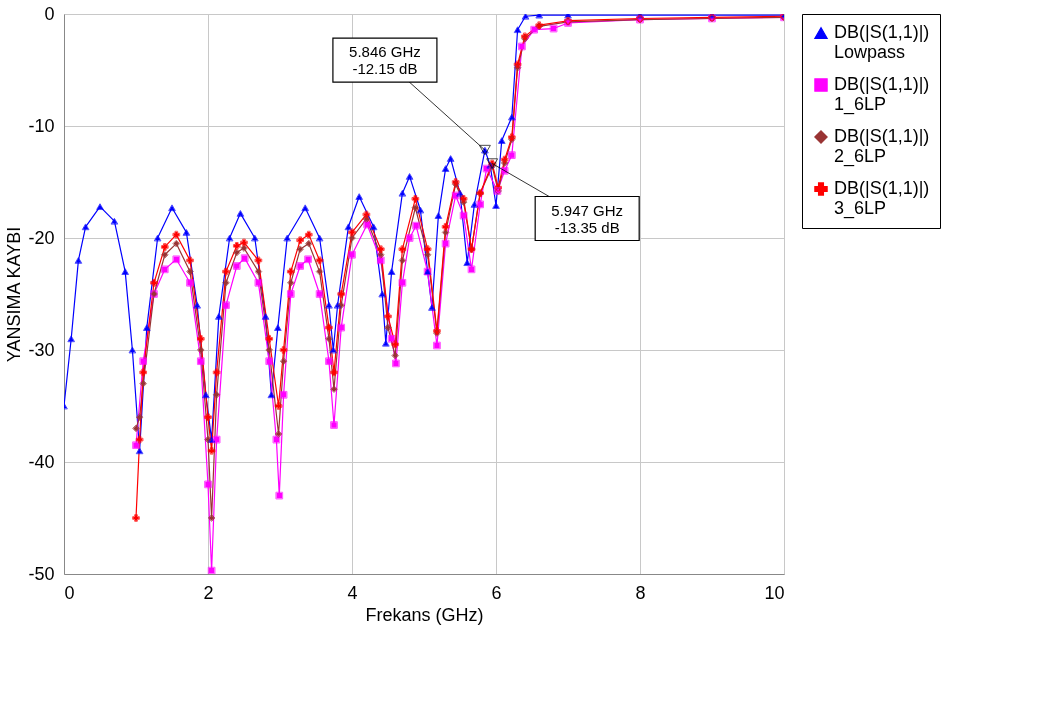 This screenshot has height=706, width=1050. Describe the element at coordinates (352, 592) in the screenshot. I see `x-tick-label: 4` at that location.